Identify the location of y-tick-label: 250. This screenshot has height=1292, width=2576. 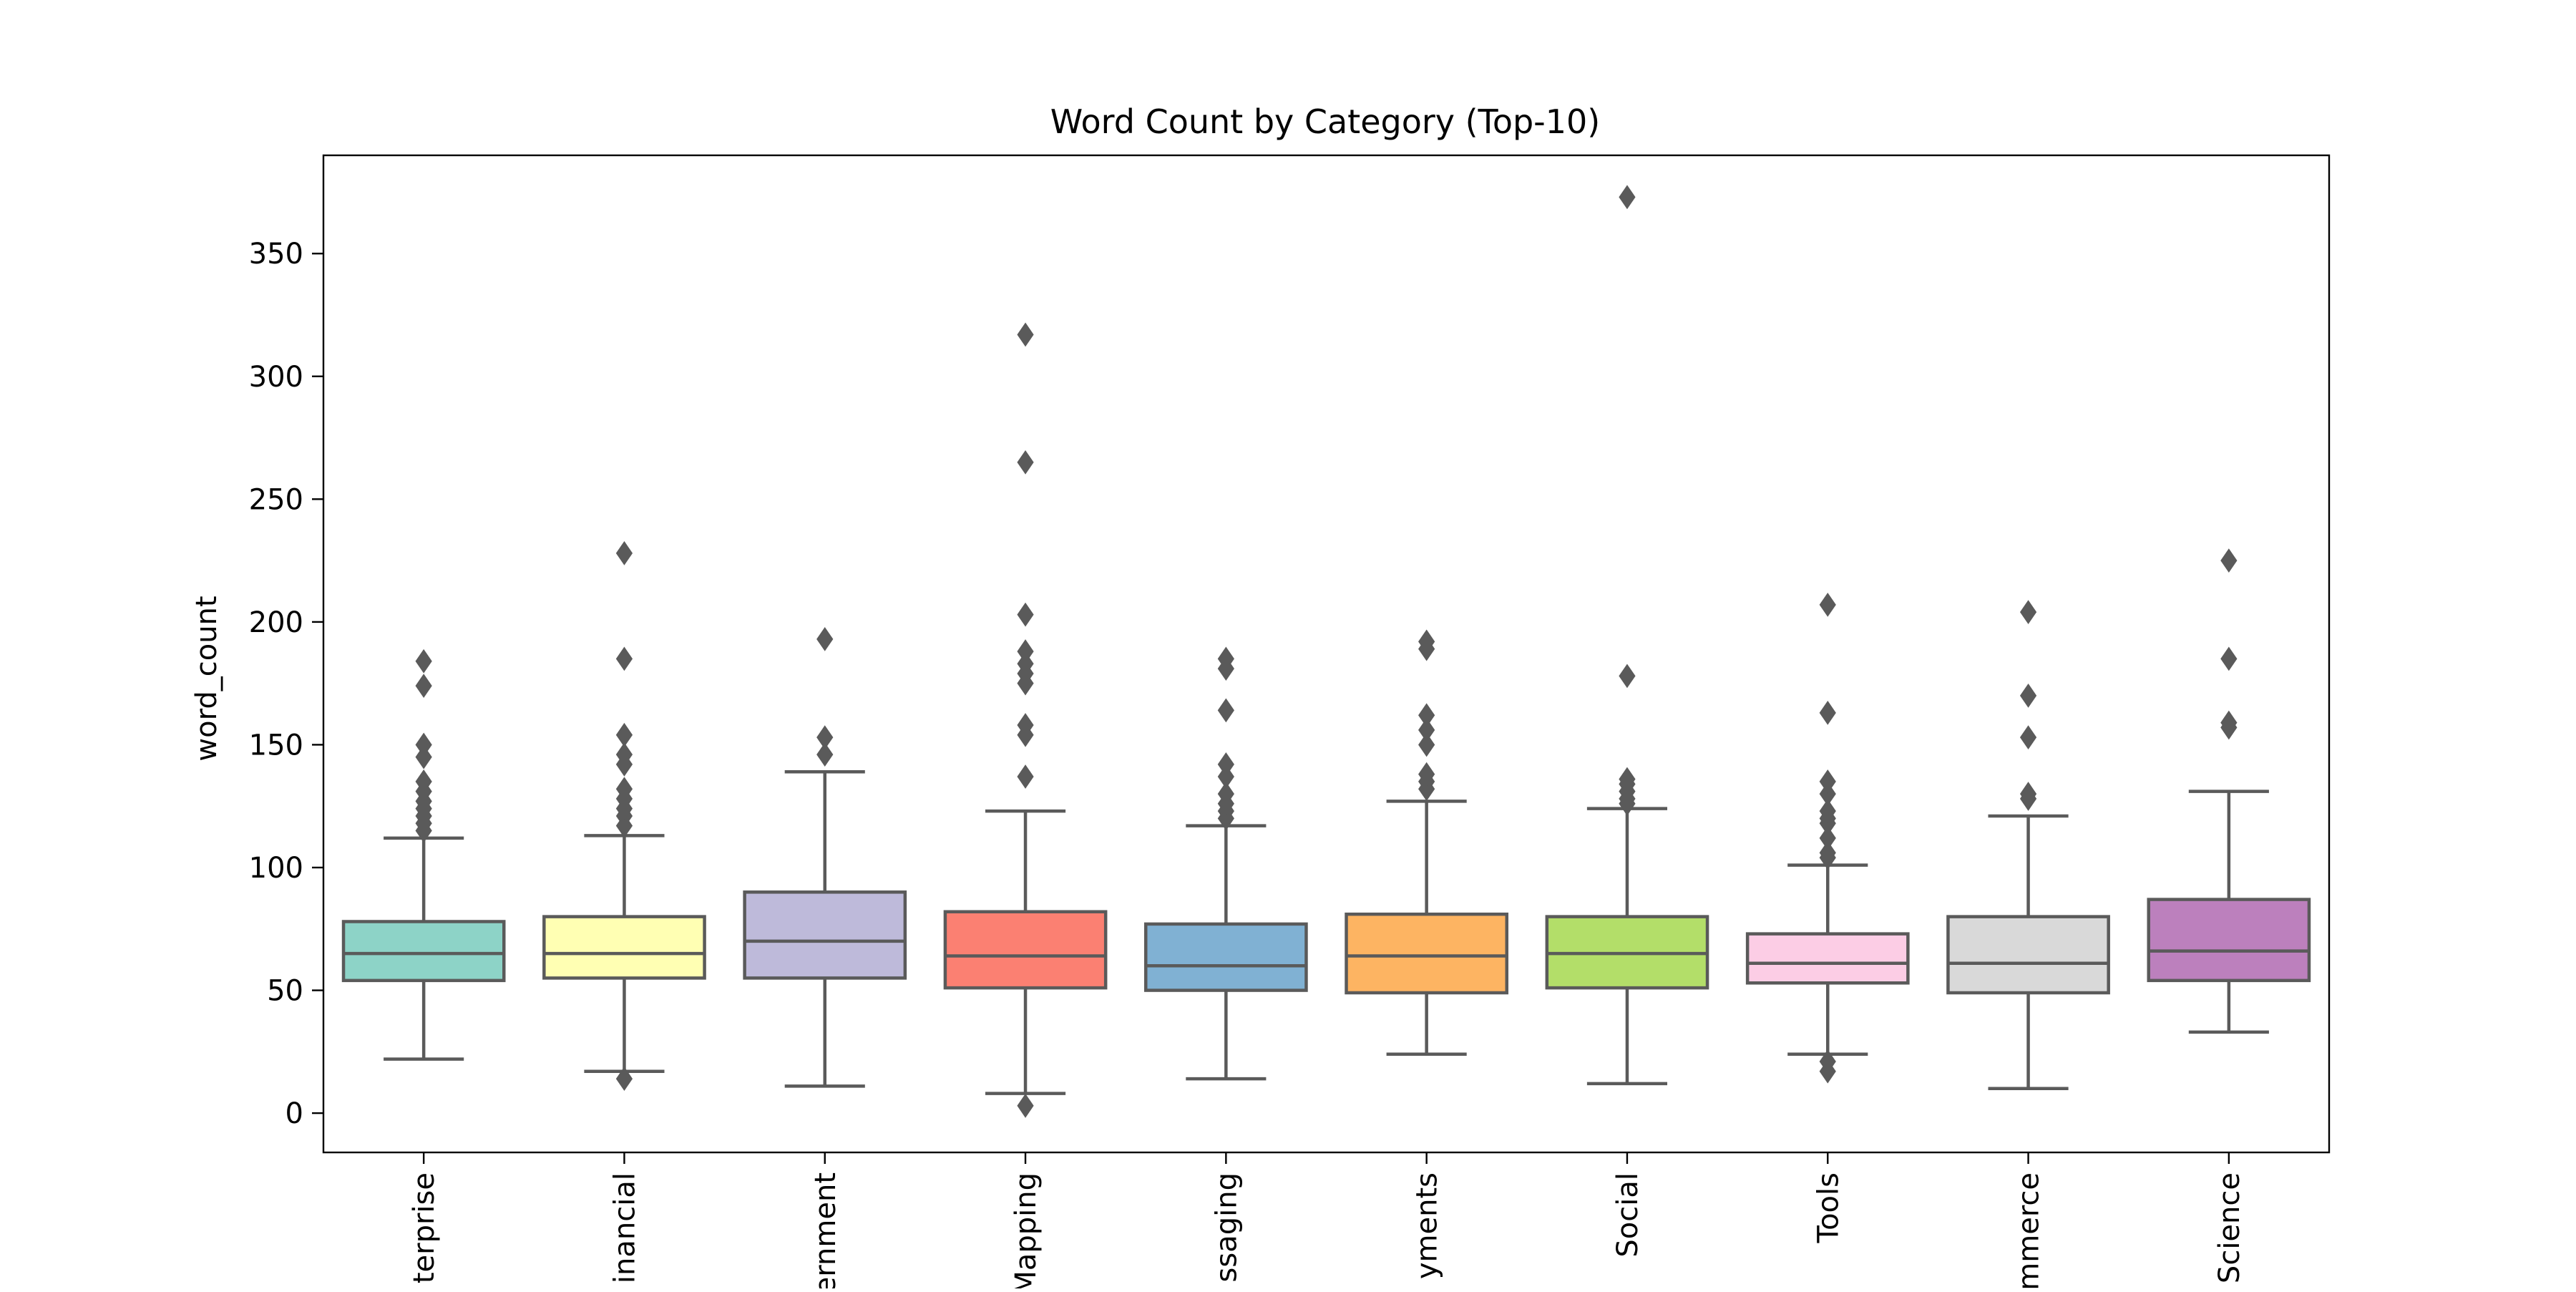
(276, 499).